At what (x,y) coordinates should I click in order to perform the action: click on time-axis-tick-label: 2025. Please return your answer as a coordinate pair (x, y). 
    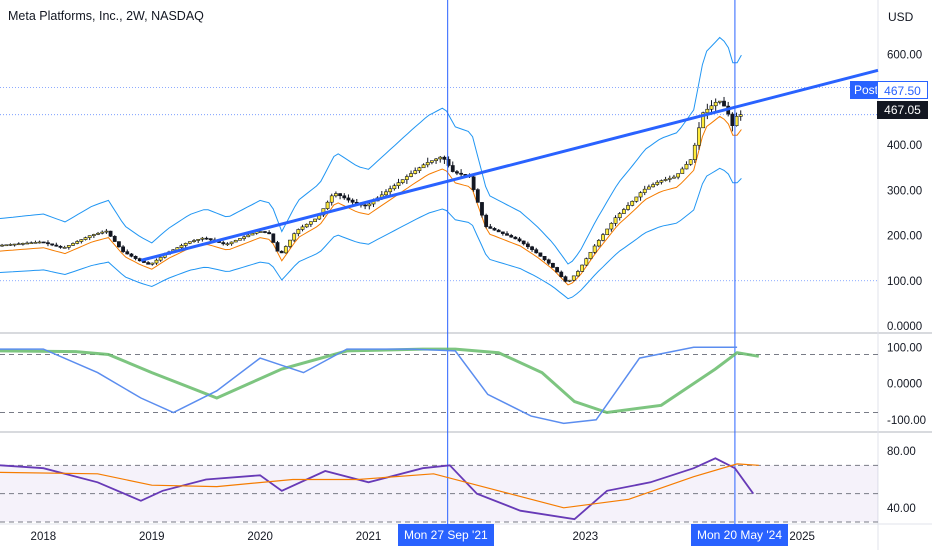
    Looking at the image, I should click on (802, 537).